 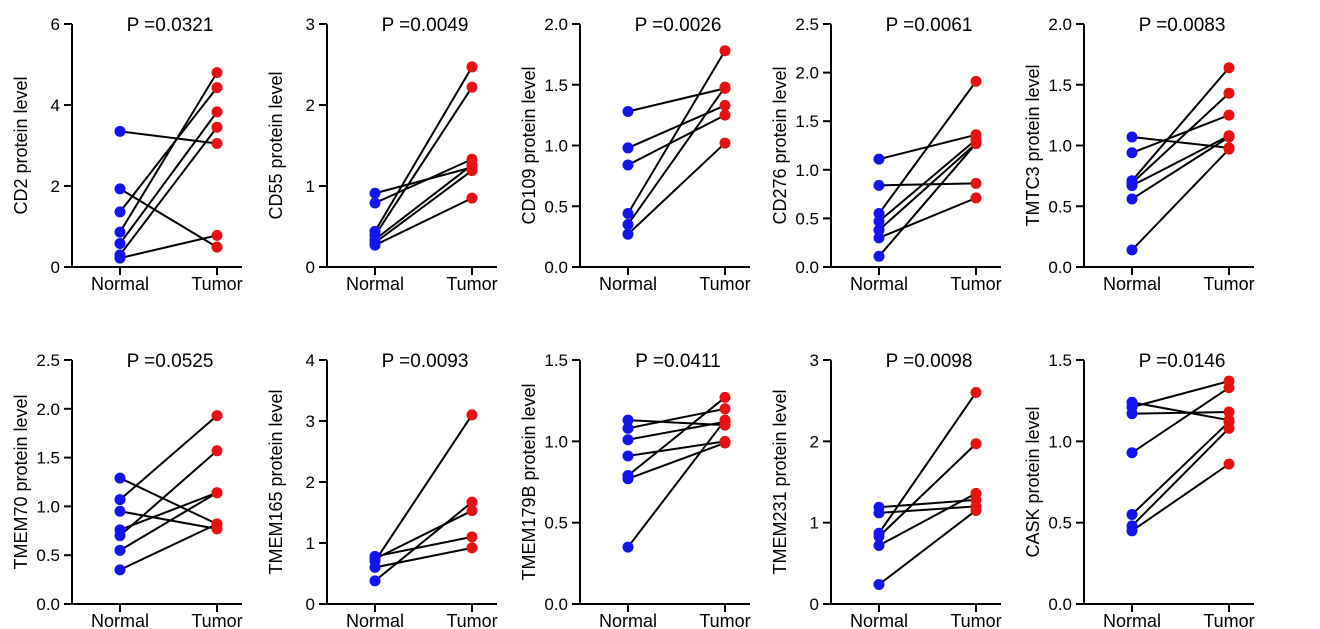 What do you see at coordinates (425, 361) in the screenshot?
I see `chart-title: P =0.0093` at bounding box center [425, 361].